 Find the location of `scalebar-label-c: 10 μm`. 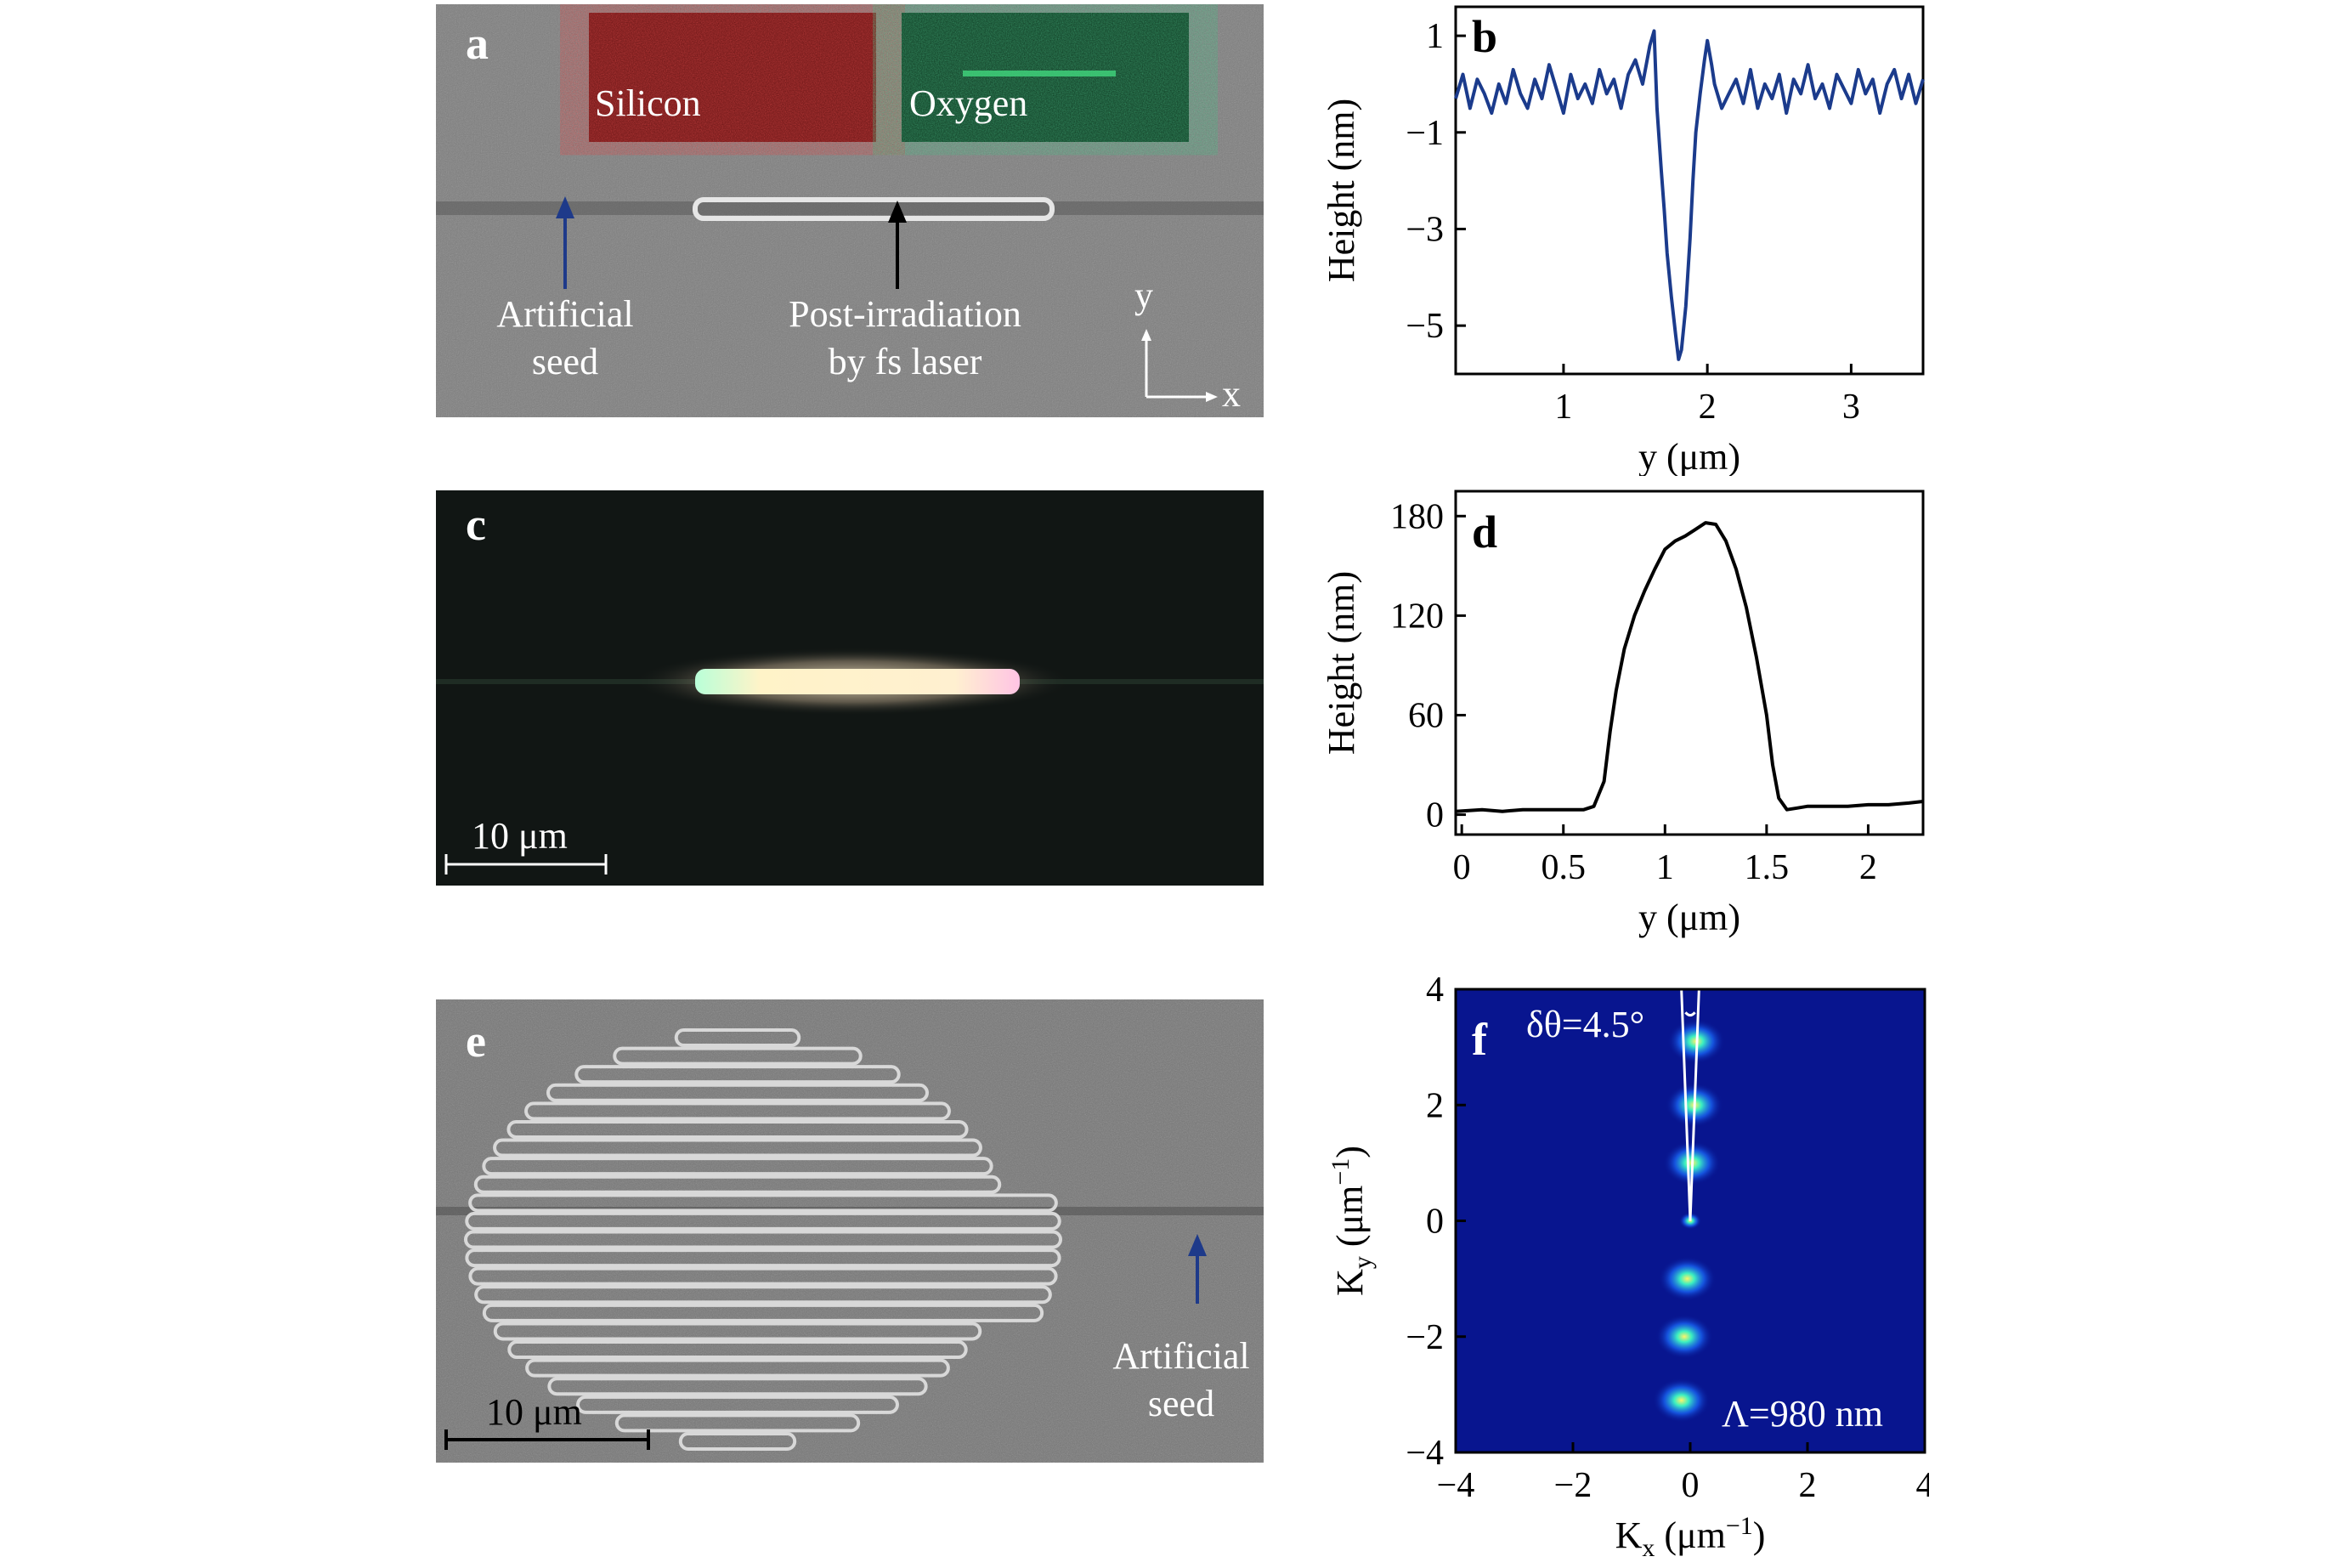

scalebar-label-c: 10 μm is located at coordinates (520, 836).